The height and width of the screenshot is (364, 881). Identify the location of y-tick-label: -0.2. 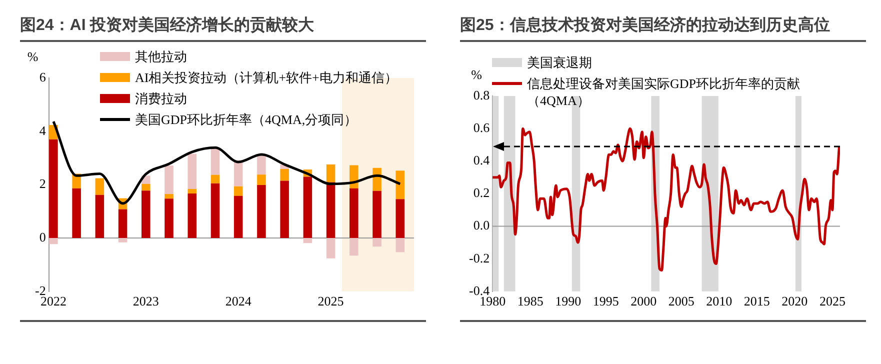
(479, 258).